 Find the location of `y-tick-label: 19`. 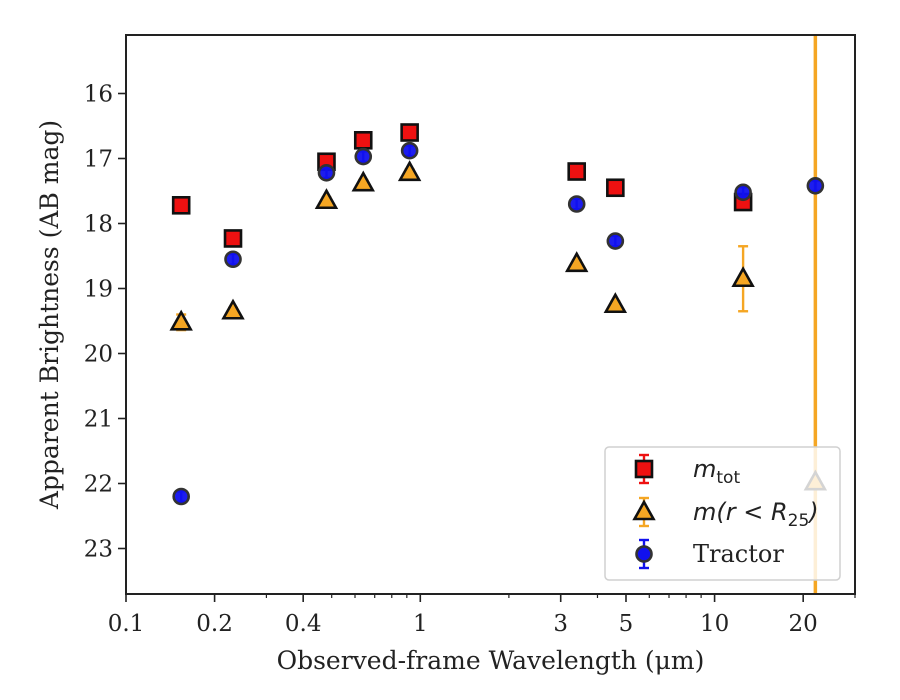

y-tick-label: 19 is located at coordinates (98, 290).